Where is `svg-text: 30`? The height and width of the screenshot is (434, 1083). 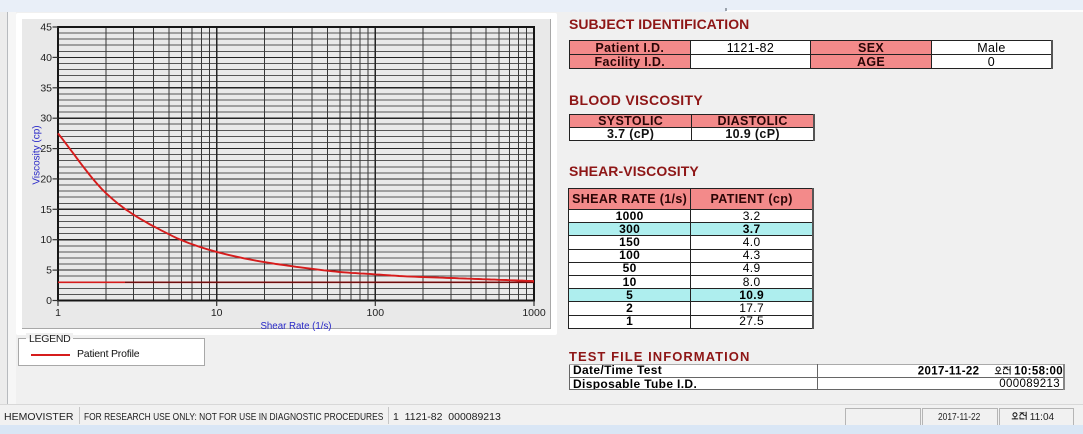 svg-text: 30 is located at coordinates (46, 119).